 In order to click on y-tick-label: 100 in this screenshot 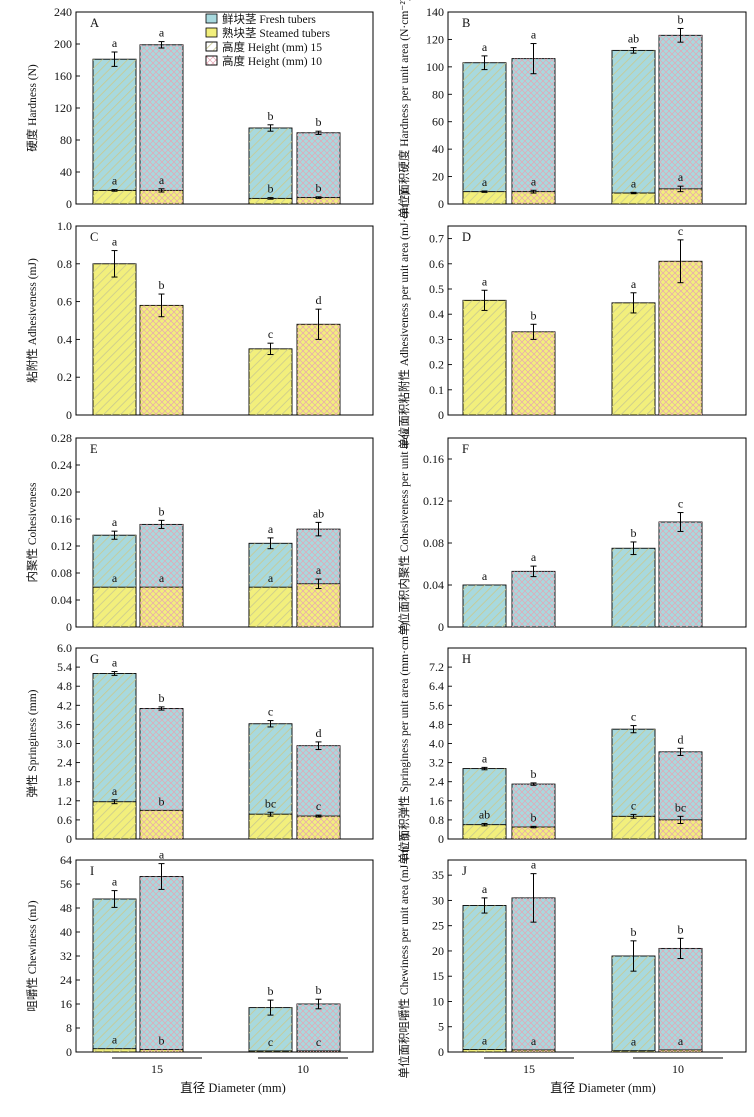, I will do `click(435, 67)`.